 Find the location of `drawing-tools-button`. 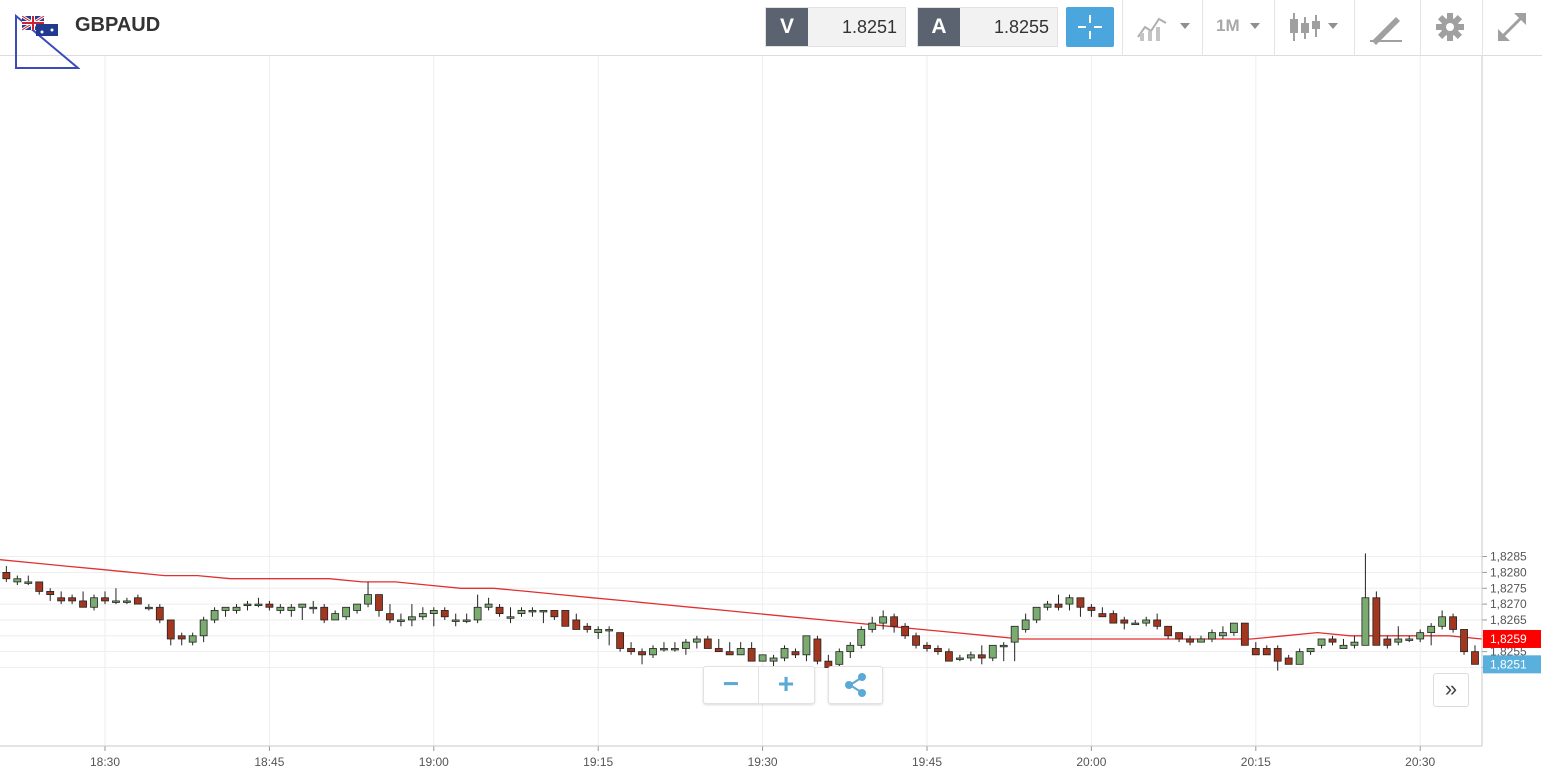

drawing-tools-button is located at coordinates (1386, 27).